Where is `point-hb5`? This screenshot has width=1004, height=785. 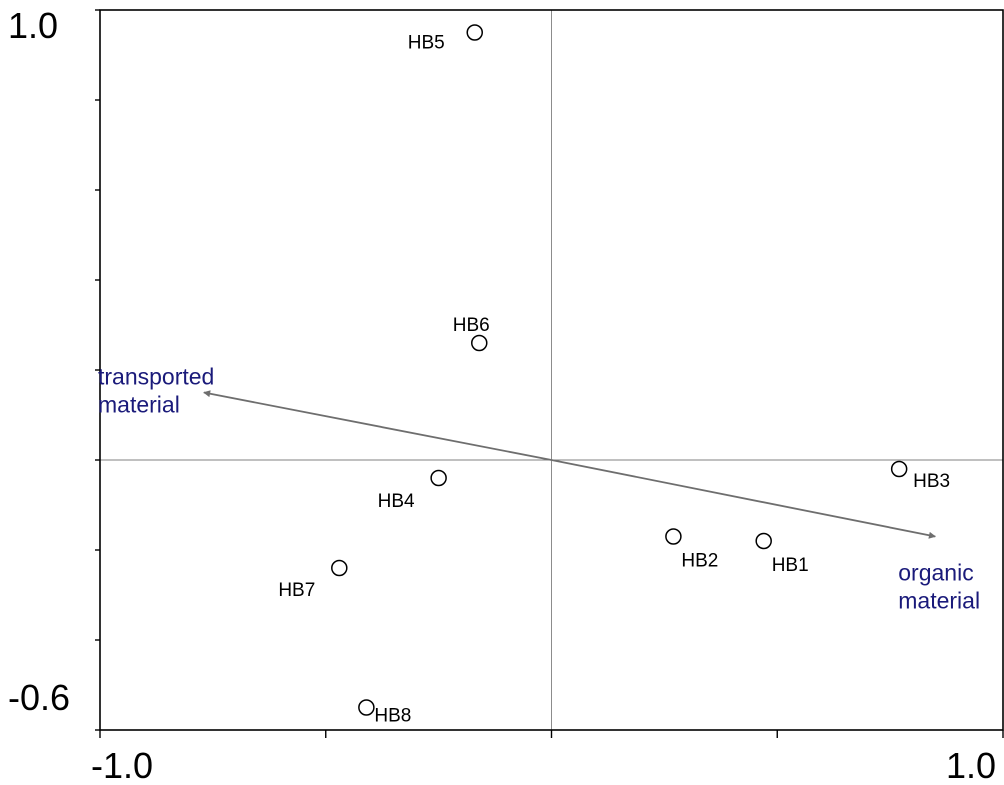
point-hb5 is located at coordinates (474, 32).